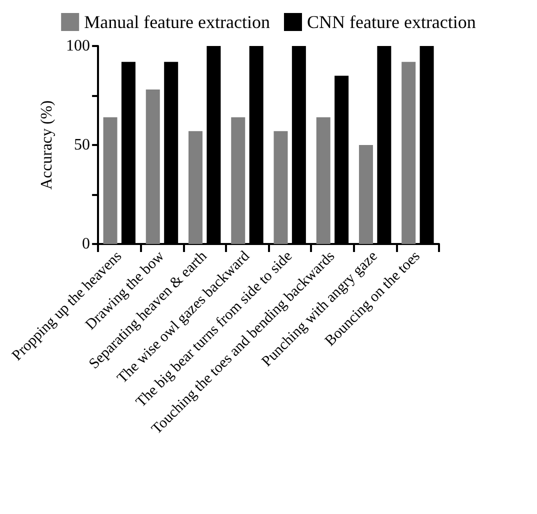  What do you see at coordinates (86, 244) in the screenshot?
I see `y-tick-label: 0` at bounding box center [86, 244].